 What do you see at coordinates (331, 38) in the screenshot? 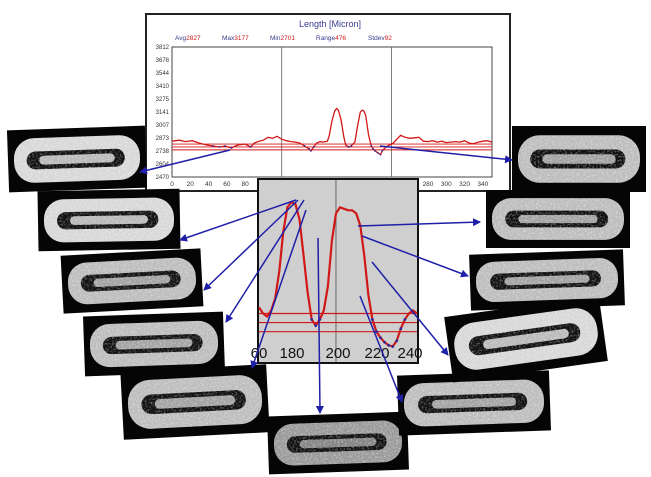
I see `stat-range: Range476` at bounding box center [331, 38].